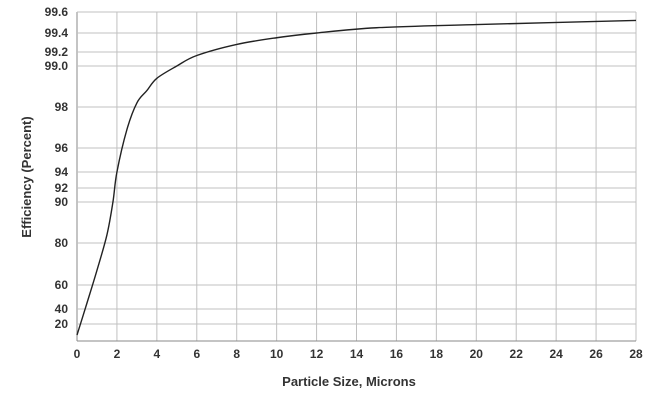  What do you see at coordinates (62, 172) in the screenshot?
I see `y-tick-label: 94` at bounding box center [62, 172].